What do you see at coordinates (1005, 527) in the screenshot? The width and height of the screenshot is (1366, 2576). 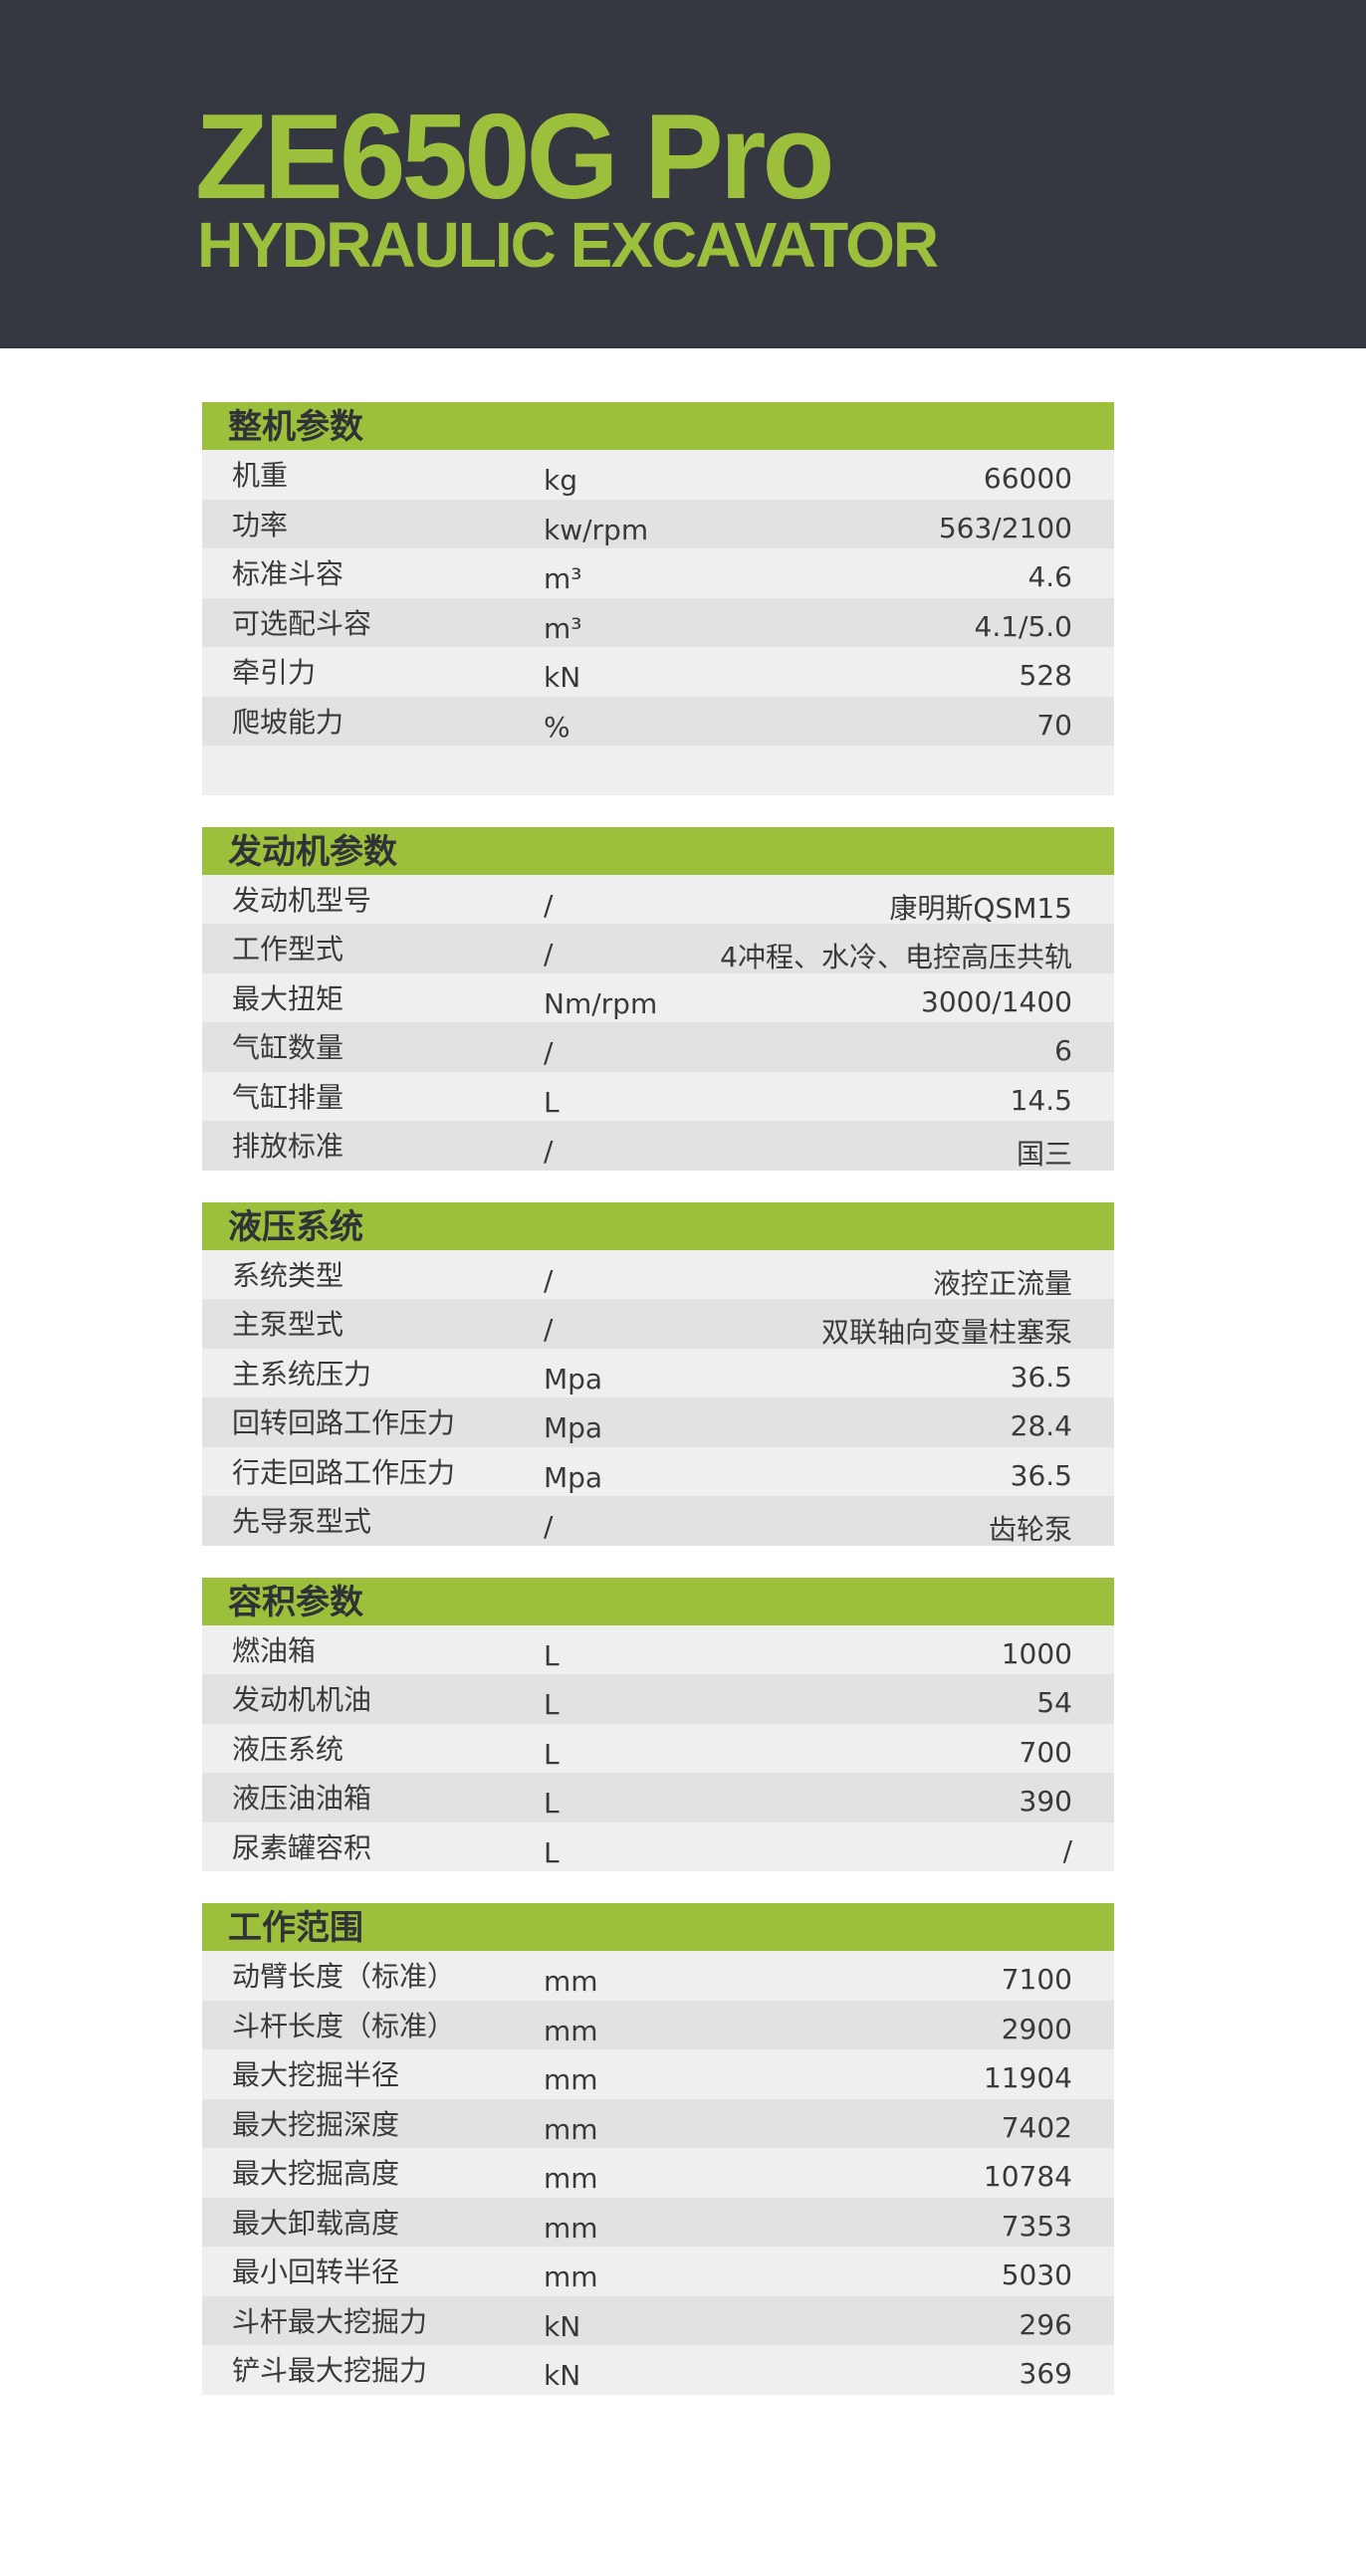 I see `spec-value: 563/2100` at bounding box center [1005, 527].